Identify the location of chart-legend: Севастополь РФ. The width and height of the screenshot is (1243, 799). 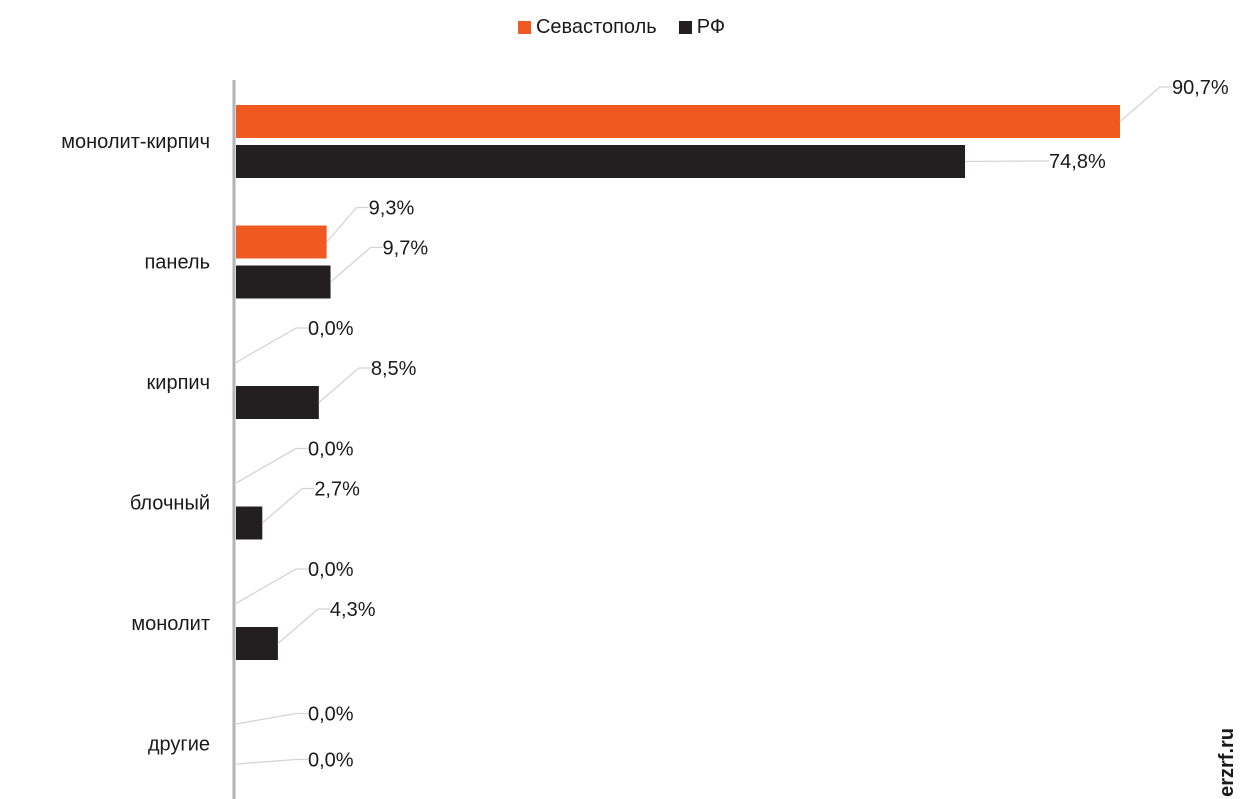
(621, 27).